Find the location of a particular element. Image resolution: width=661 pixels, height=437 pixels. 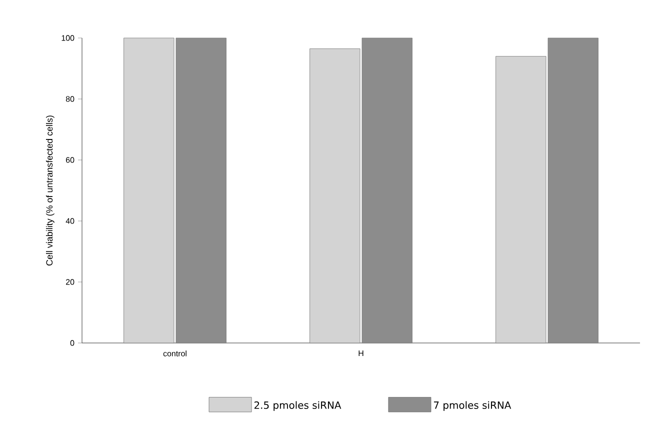

legend-label: 7 pmoles siRNA is located at coordinates (473, 406).